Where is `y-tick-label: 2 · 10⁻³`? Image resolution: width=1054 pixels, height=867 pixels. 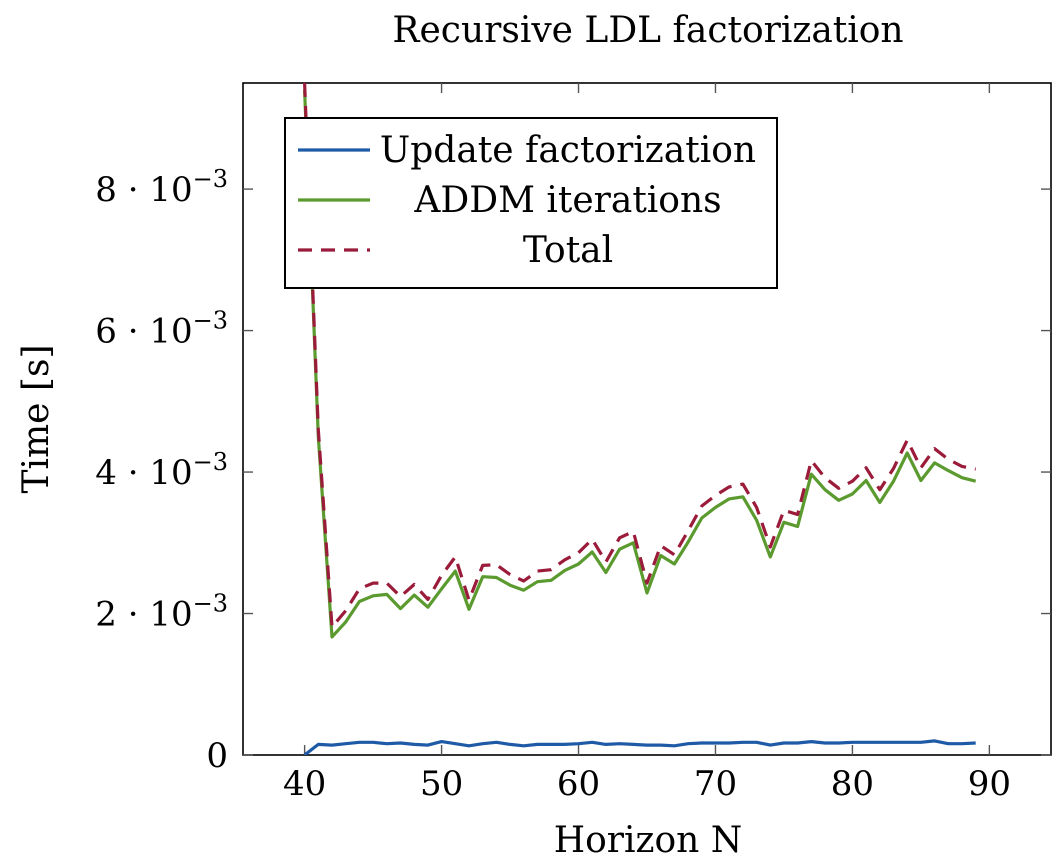 y-tick-label: 2 · 10⁻³ is located at coordinates (161, 612).